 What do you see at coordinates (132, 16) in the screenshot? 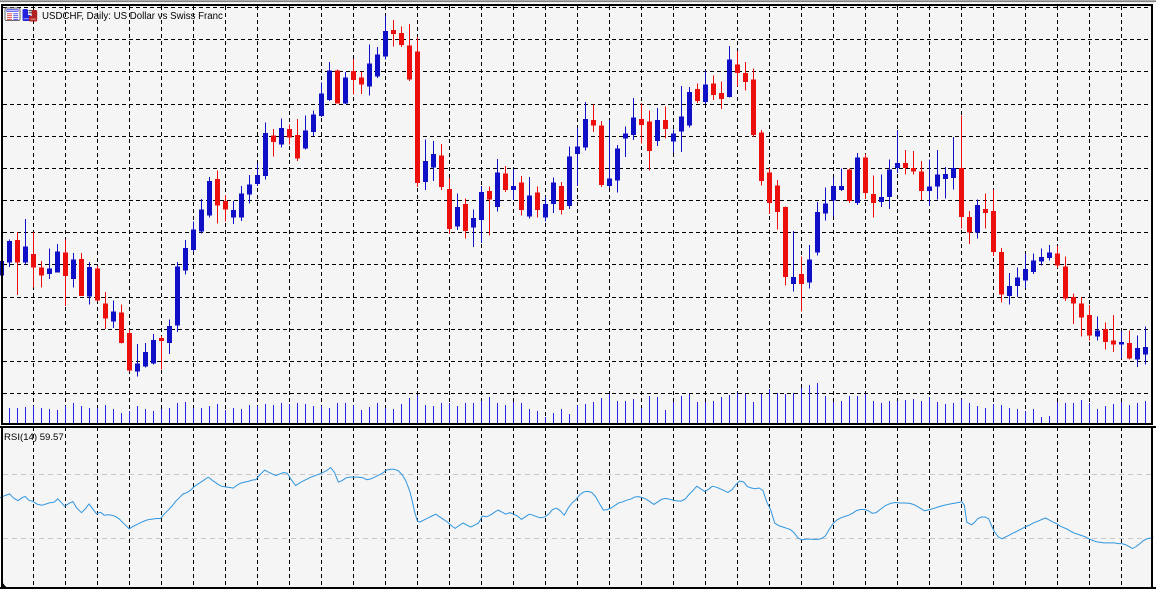
I see `svg-text:USDCHF, Daily: US Dollar vs S: USDCHF, Daily: US Dollar vs Swiss Franc` at bounding box center [132, 16].